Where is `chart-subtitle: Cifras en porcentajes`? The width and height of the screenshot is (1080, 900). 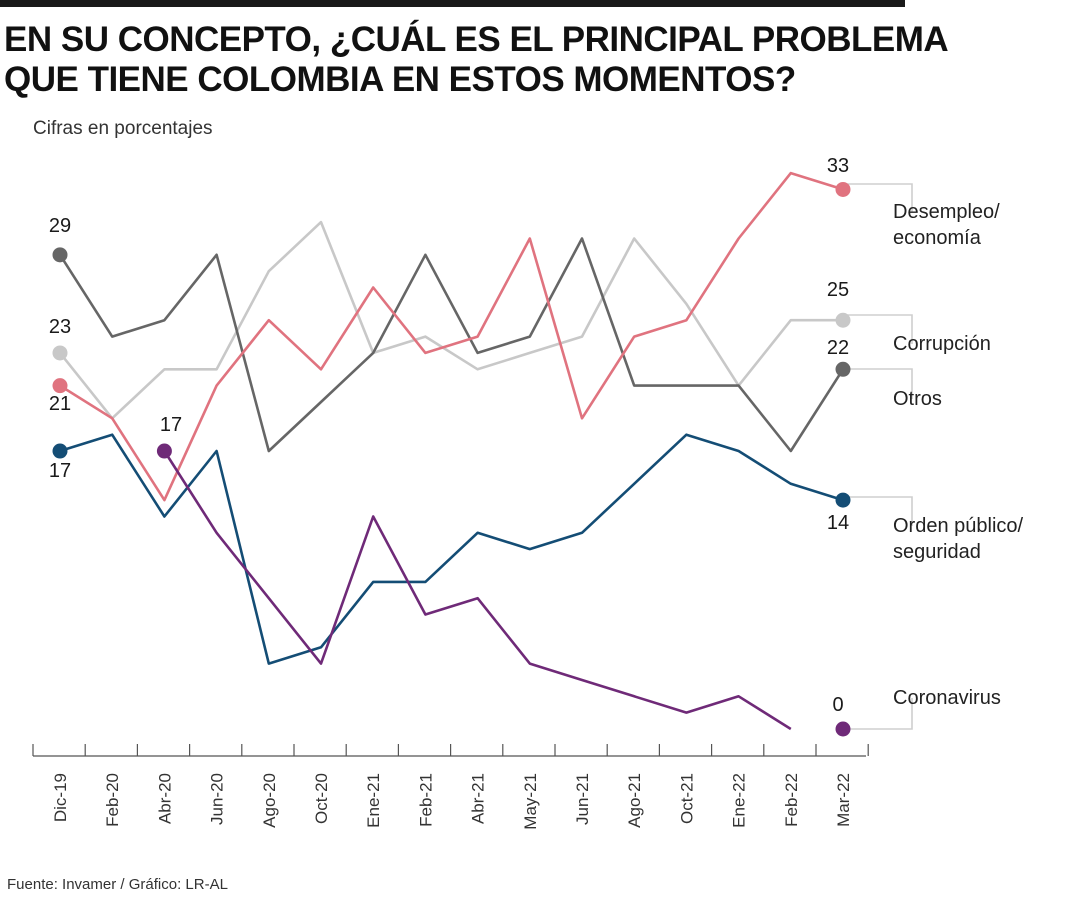 chart-subtitle: Cifras en porcentajes is located at coordinates (123, 128).